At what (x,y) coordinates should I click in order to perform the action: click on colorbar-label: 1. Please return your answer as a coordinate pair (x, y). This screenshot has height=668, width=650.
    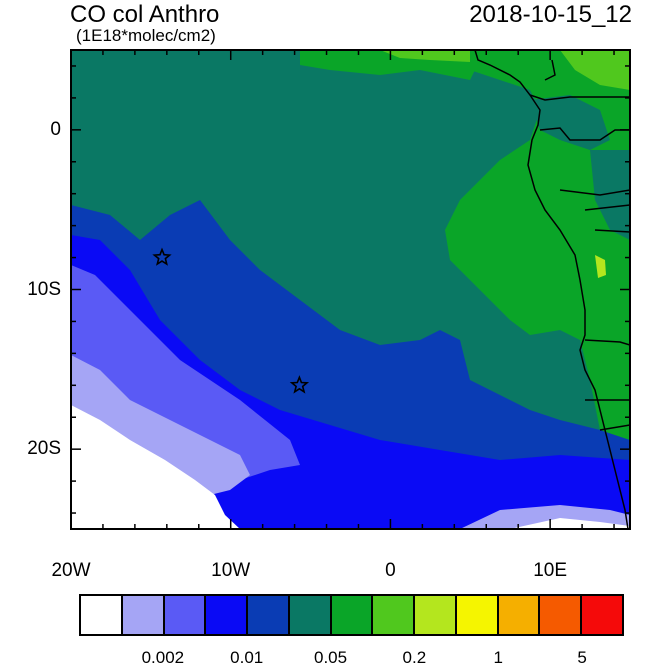
    Looking at the image, I should click on (498, 657).